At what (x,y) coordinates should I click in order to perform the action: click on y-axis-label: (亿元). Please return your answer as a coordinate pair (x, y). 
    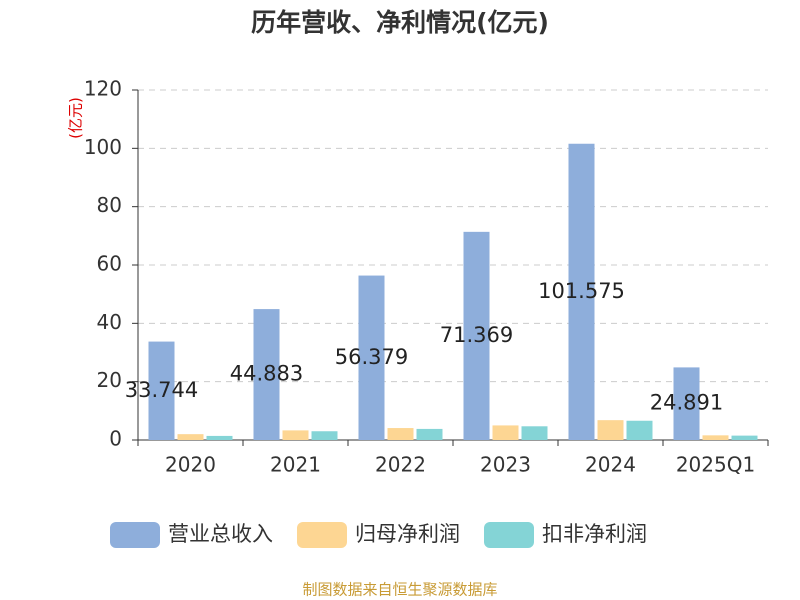
    Looking at the image, I should click on (76, 118).